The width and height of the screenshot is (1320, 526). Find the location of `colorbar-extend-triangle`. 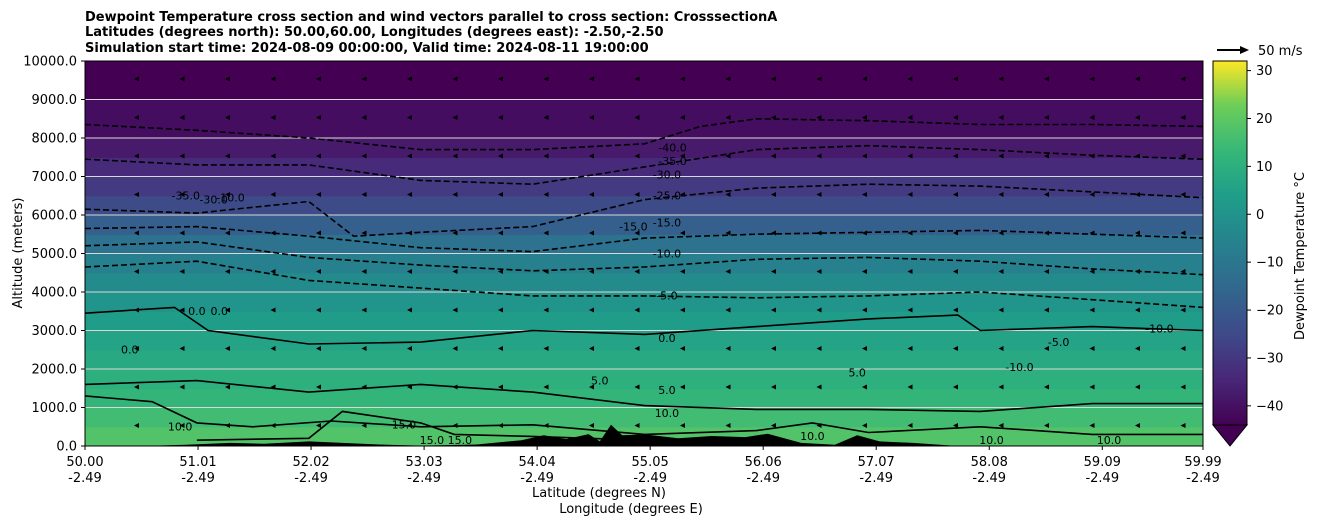

colorbar-extend-triangle is located at coordinates (1230, 435).